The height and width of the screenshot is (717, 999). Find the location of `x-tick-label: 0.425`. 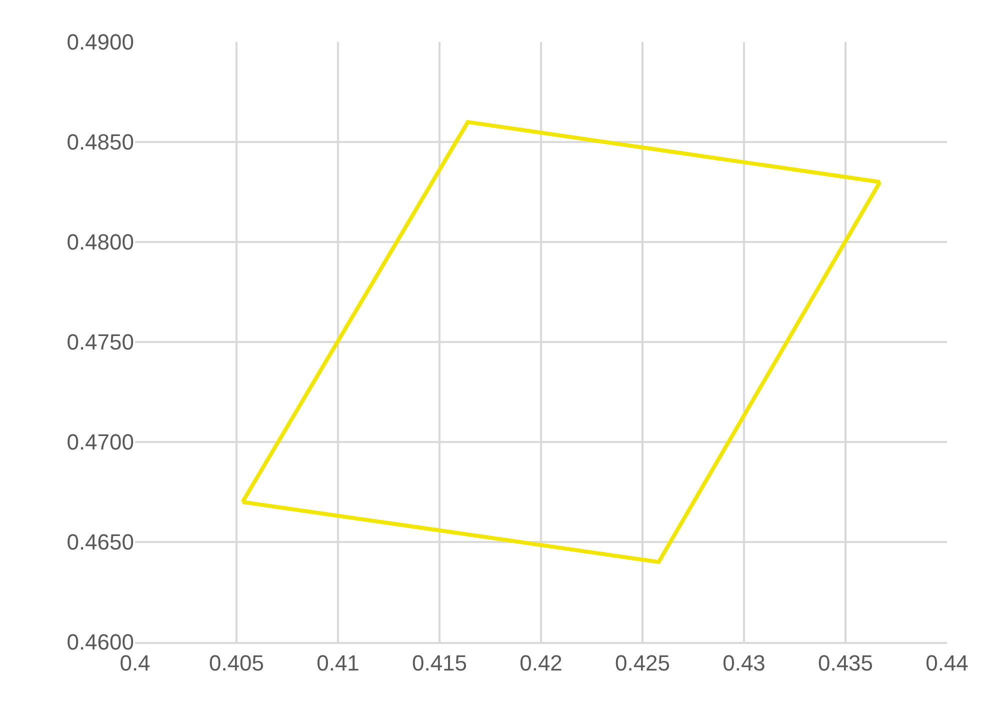

x-tick-label: 0.425 is located at coordinates (642, 663).